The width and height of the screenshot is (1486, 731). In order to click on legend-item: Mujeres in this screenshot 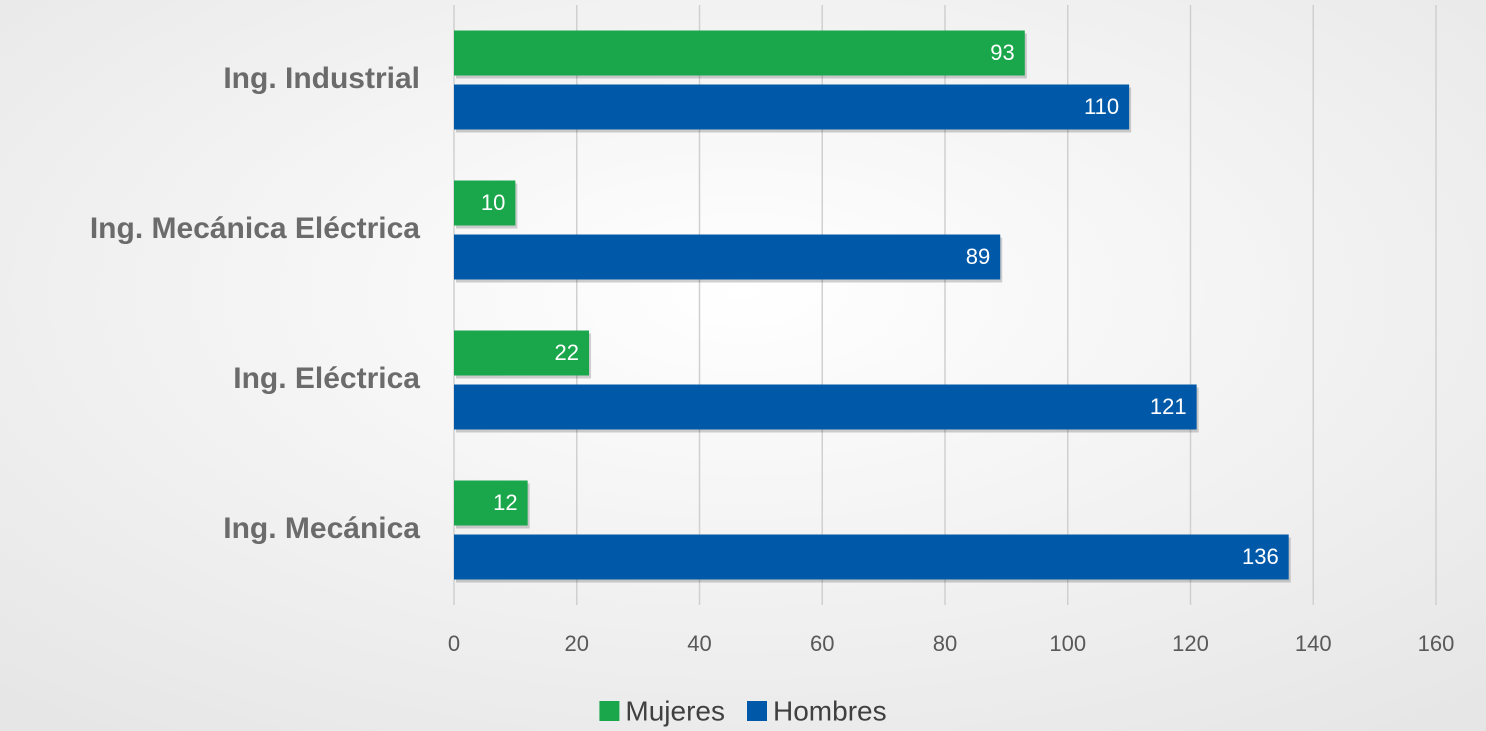, I will do `click(662, 710)`.